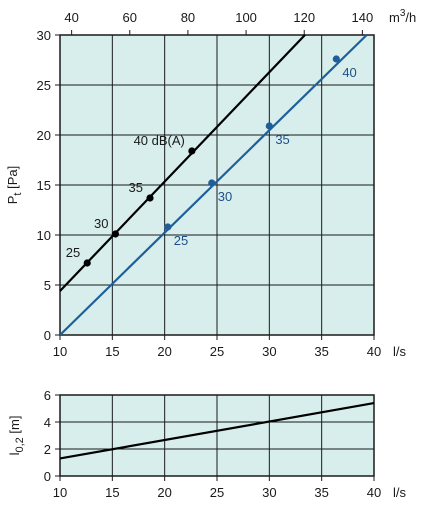 Image resolution: width=430 pixels, height=519 pixels. I want to click on y-tick-label: 15, so click(44, 185).